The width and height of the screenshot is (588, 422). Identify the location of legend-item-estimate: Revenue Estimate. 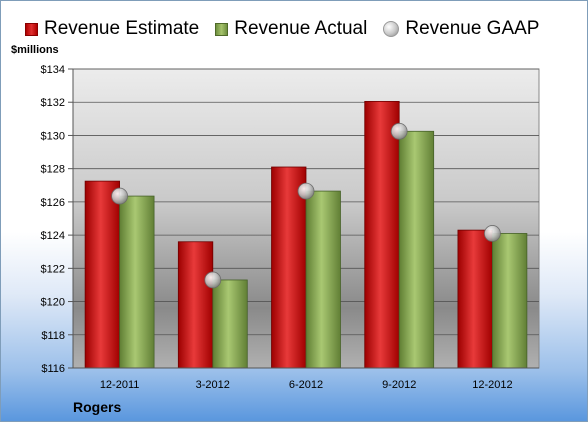
(112, 29).